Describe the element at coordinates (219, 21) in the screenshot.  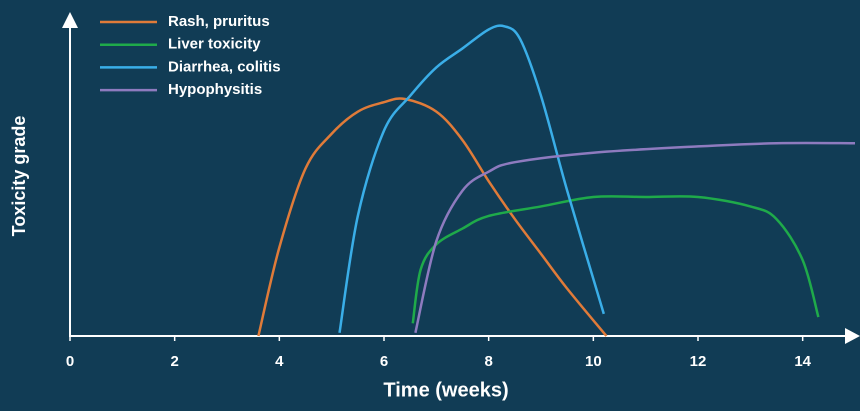
I see `legend-label: Rash, pruritus` at that location.